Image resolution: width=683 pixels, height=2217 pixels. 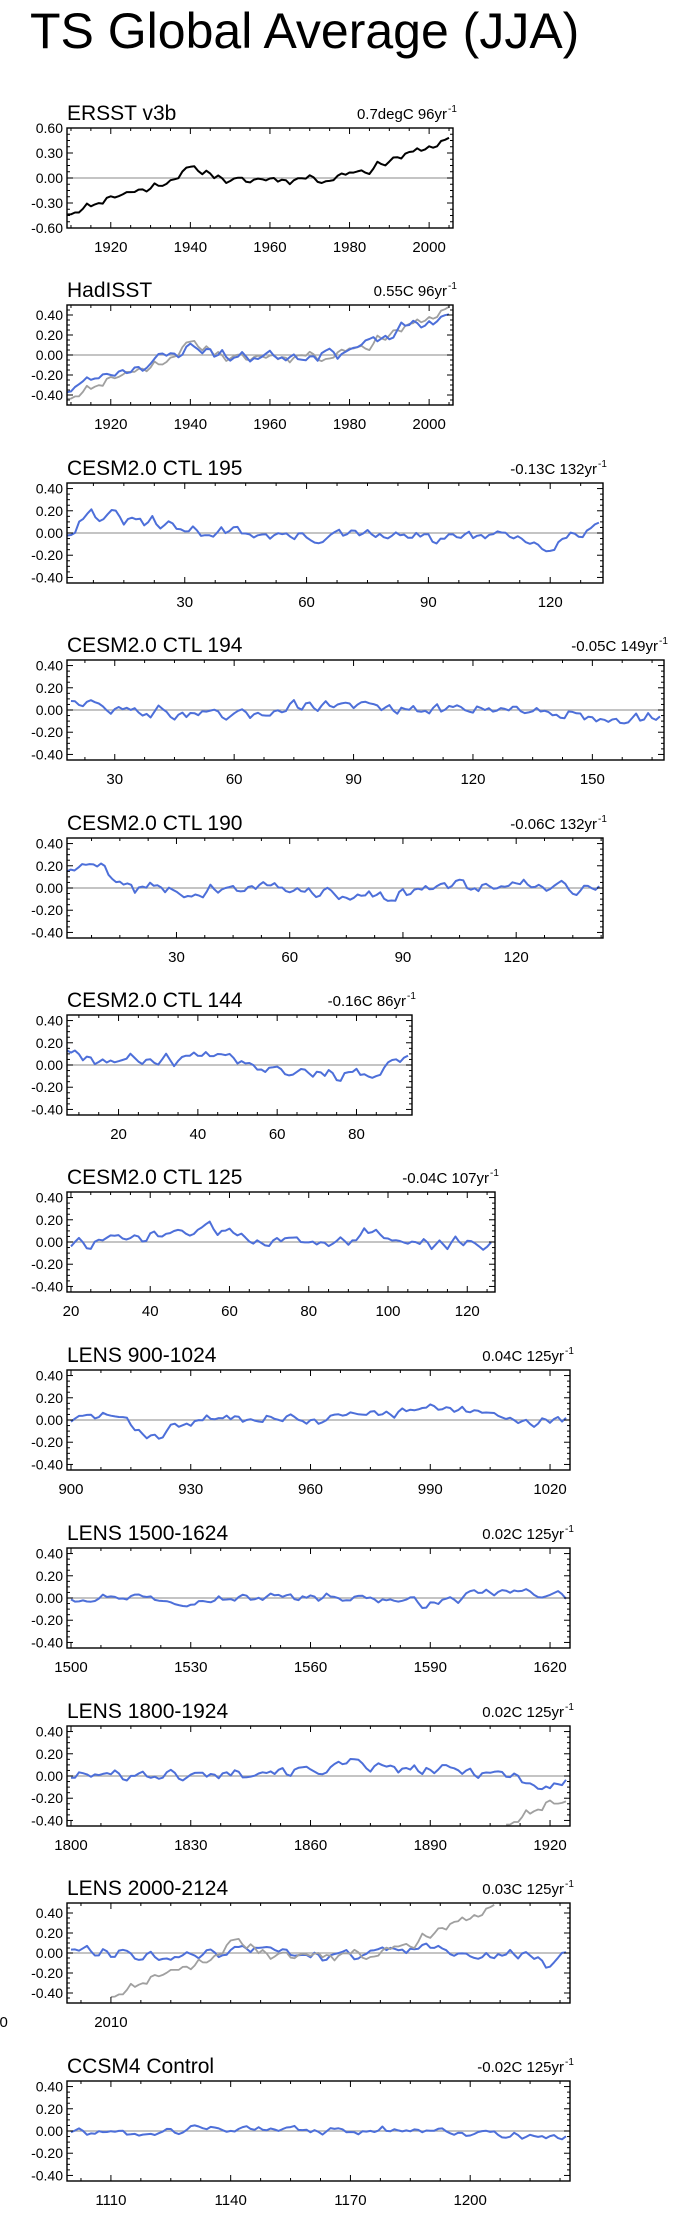 I want to click on x-tick-label: 90, so click(x=403, y=957).